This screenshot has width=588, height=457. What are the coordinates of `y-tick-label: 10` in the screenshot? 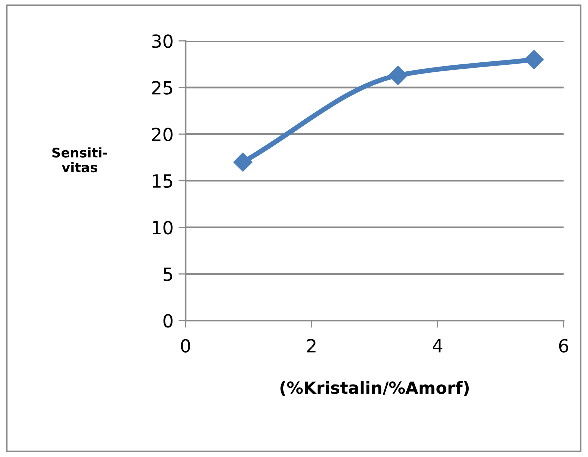 It's located at (163, 228).